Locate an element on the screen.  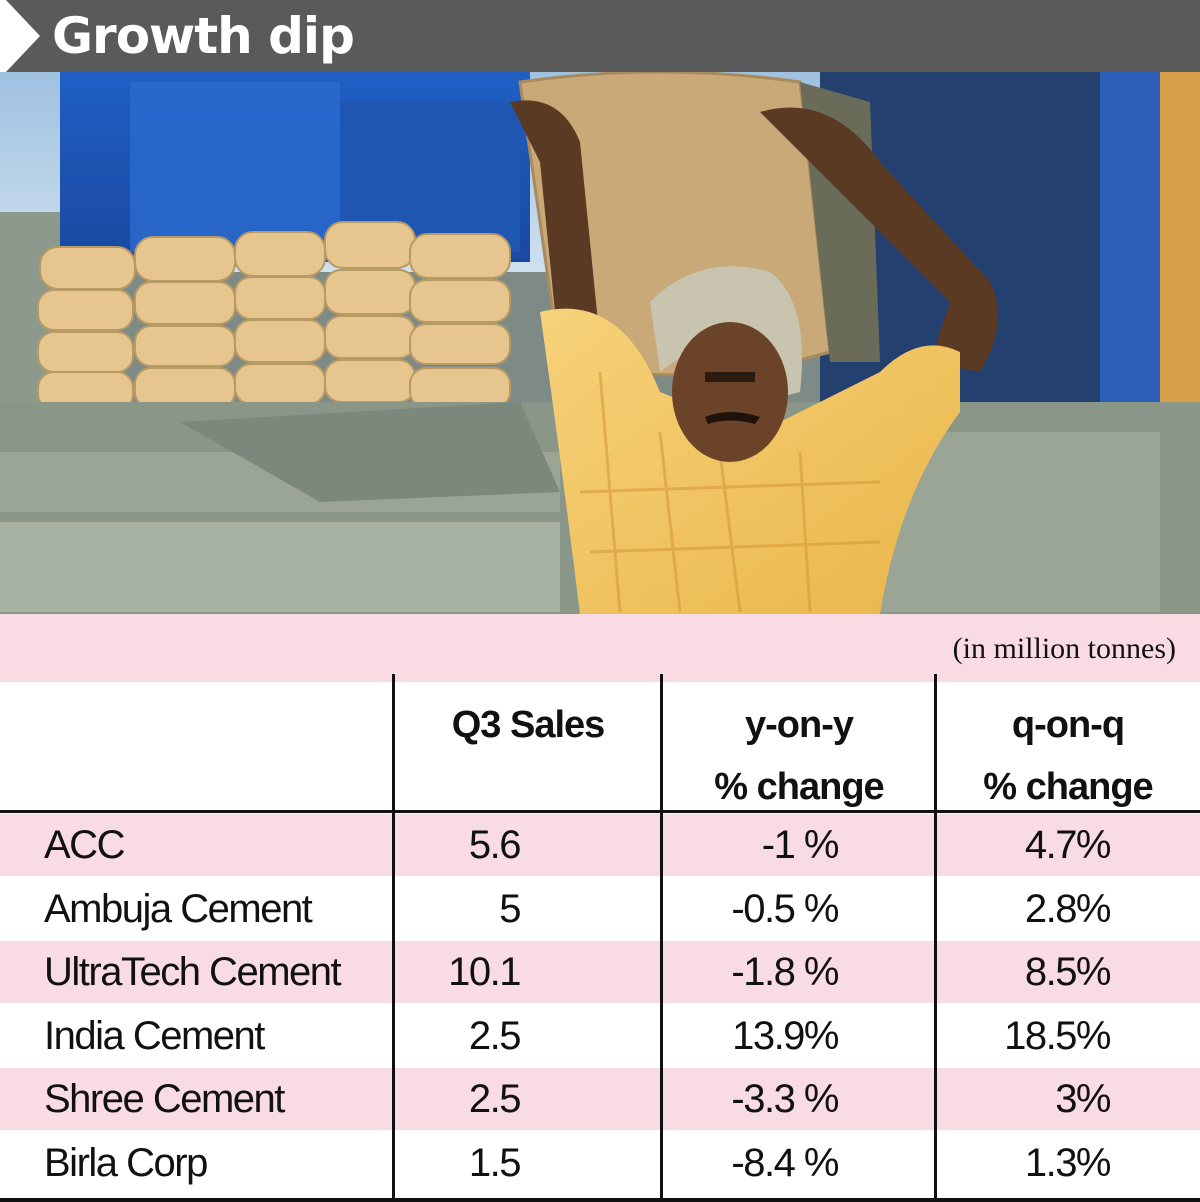
bottom-rule is located at coordinates (600, 1200).